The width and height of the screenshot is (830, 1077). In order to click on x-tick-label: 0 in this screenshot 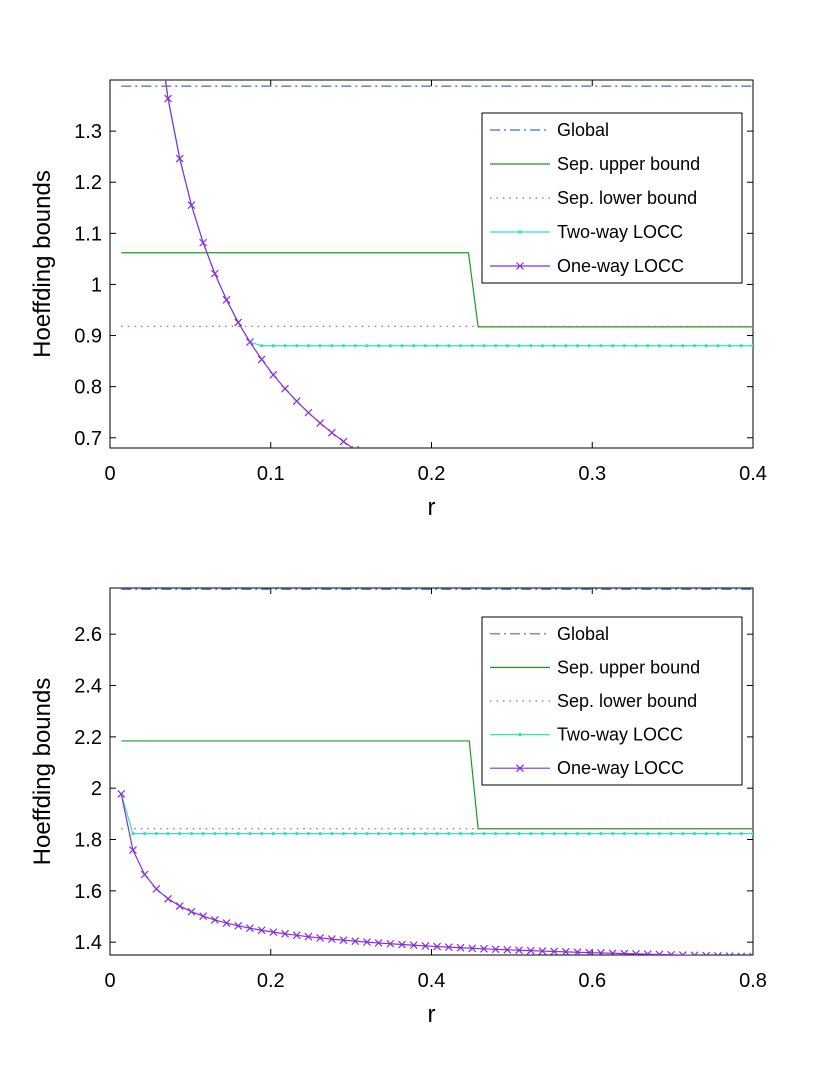, I will do `click(109, 474)`.